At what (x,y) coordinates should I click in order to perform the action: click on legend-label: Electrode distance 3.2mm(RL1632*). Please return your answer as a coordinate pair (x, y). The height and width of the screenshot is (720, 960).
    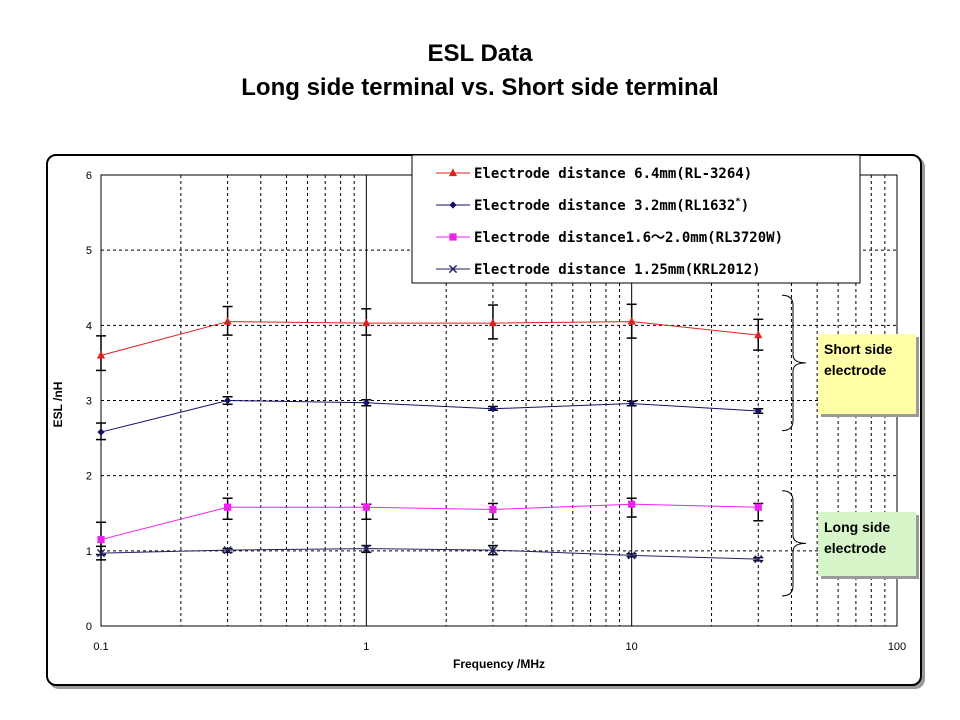
    Looking at the image, I should click on (611, 205).